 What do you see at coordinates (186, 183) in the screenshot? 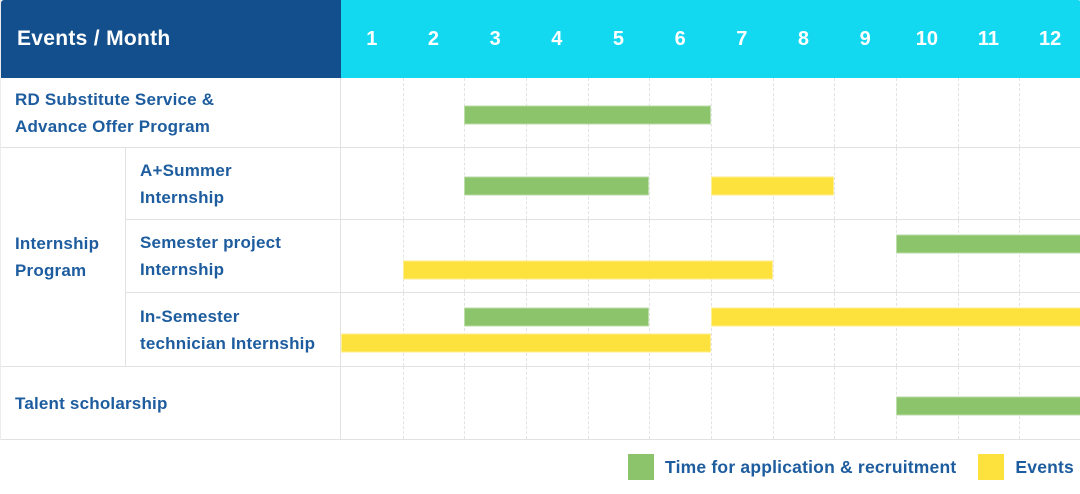
I see `row-label-text: A+Summer Internship` at bounding box center [186, 183].